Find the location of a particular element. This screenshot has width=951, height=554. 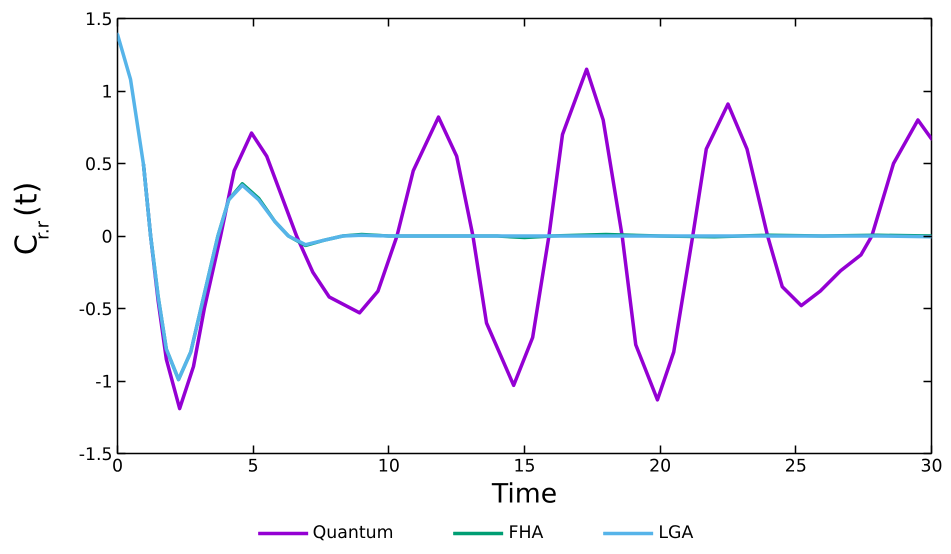

y-axis-title: Cr.r(t) is located at coordinates (32, 219).